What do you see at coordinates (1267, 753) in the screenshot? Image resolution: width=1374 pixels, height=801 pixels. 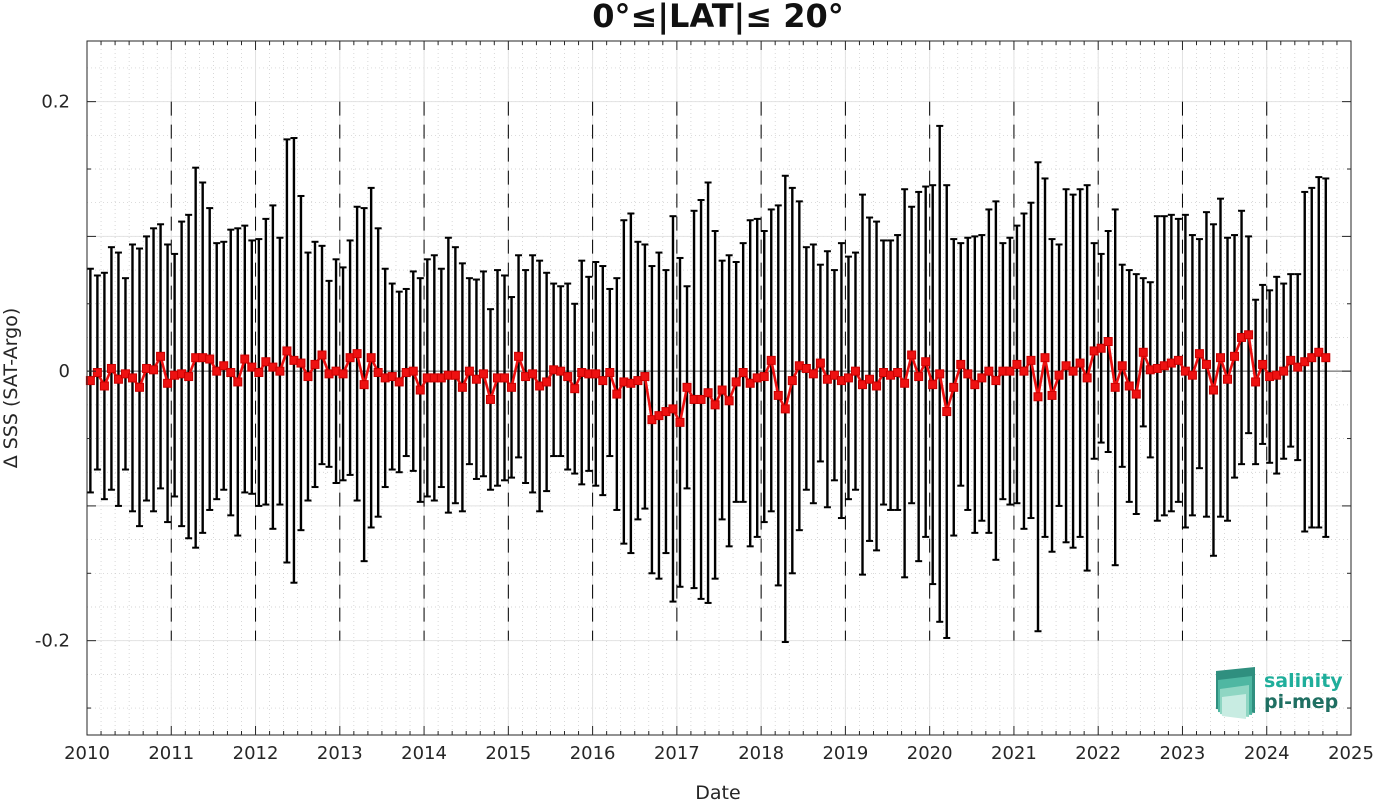 I see `x-tick-label: 2024` at bounding box center [1267, 753].